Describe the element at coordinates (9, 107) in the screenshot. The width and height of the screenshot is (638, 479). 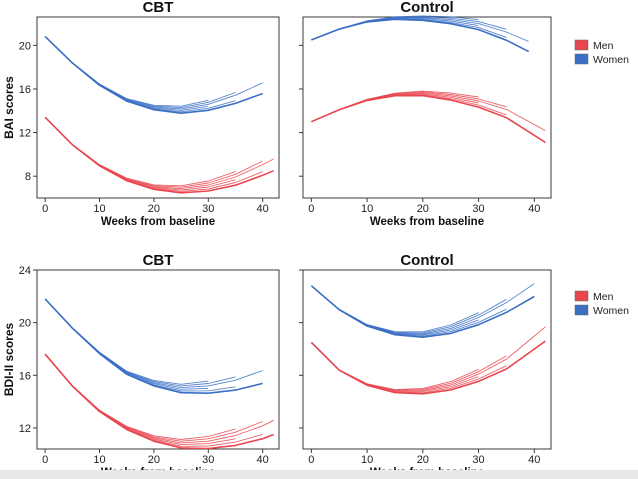
I see `y-axis-label: BAI scores` at that location.